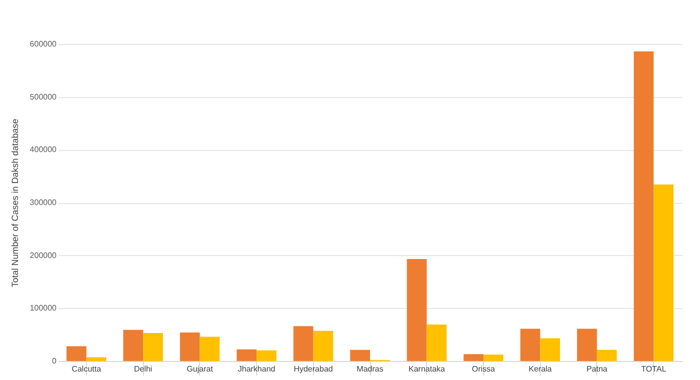 This screenshot has height=380, width=700. What do you see at coordinates (200, 369) in the screenshot?
I see `x-tick-label: Gujarat` at bounding box center [200, 369].